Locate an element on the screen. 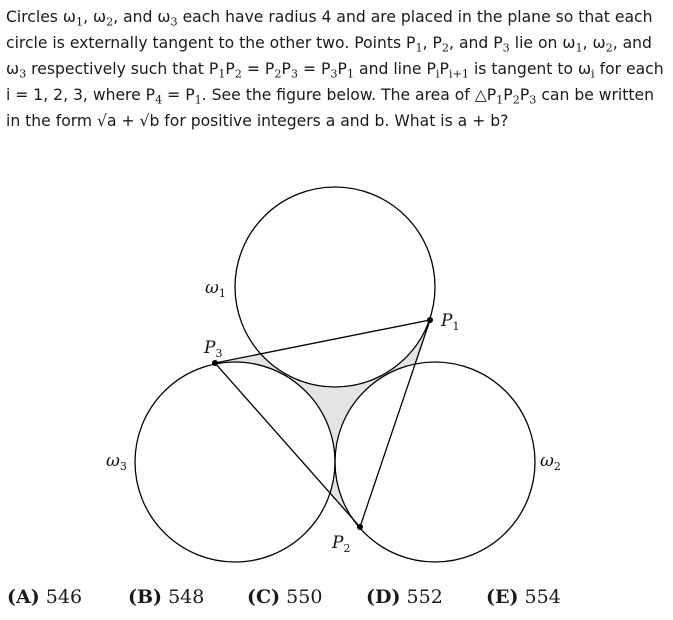 The height and width of the screenshot is (620, 673). choice-b-label: (B) is located at coordinates (145, 597).